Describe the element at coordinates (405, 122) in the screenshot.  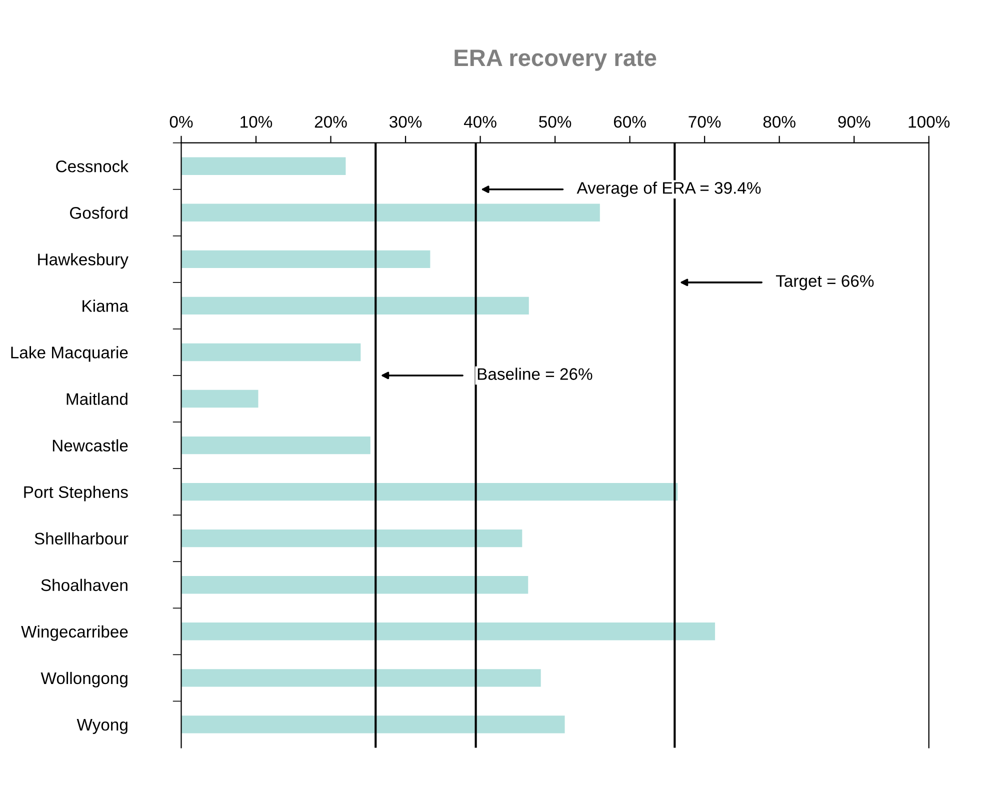
I see `x-tick-label: 30%` at that location.